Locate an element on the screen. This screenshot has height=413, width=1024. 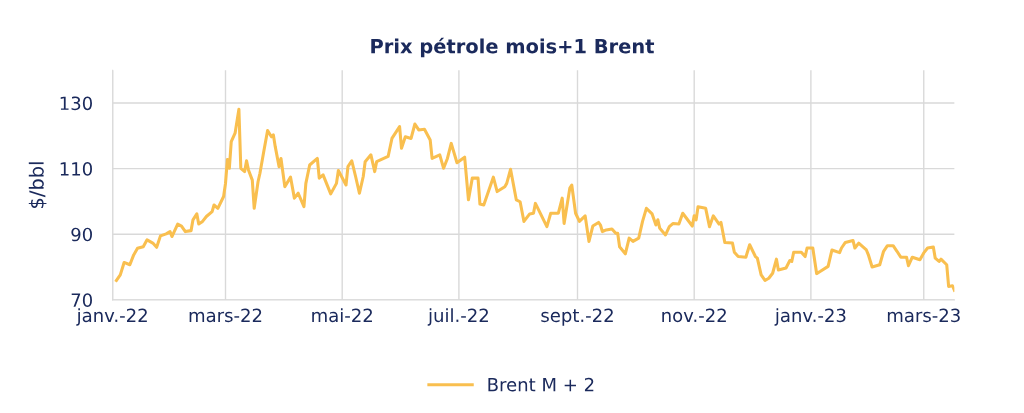
x-tick-label: mars-23 is located at coordinates (923, 315).